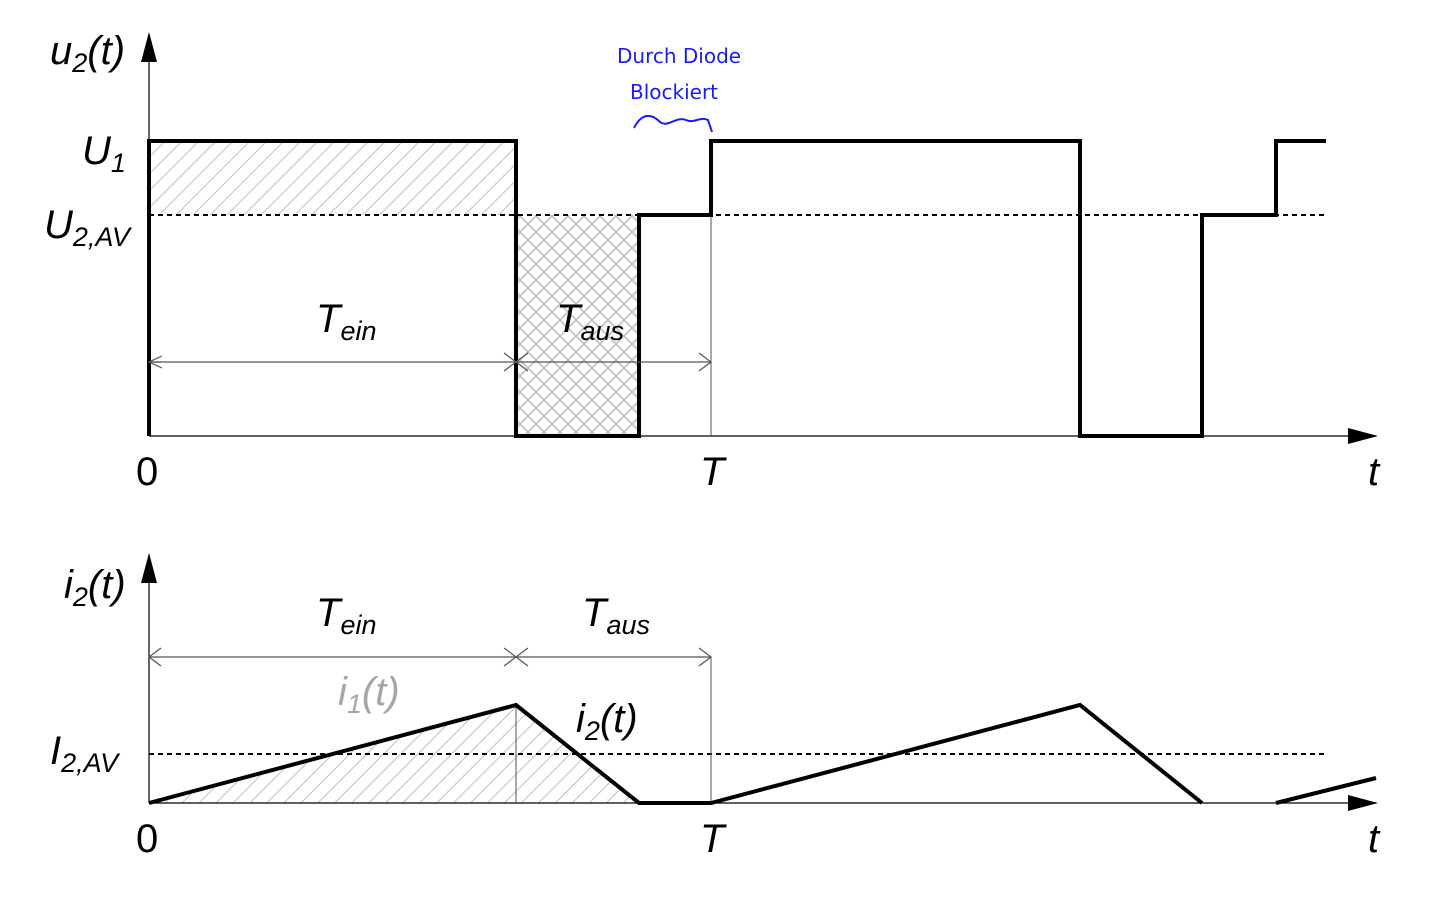  I want to click on lower-y-axis-label: i2(t), so click(95, 587).